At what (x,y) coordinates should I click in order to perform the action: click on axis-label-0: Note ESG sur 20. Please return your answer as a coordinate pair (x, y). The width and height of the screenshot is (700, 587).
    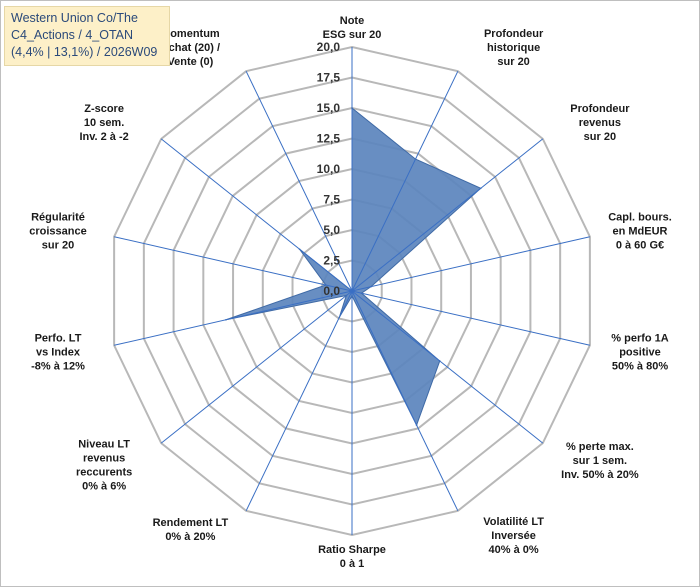
    Looking at the image, I should click on (352, 28).